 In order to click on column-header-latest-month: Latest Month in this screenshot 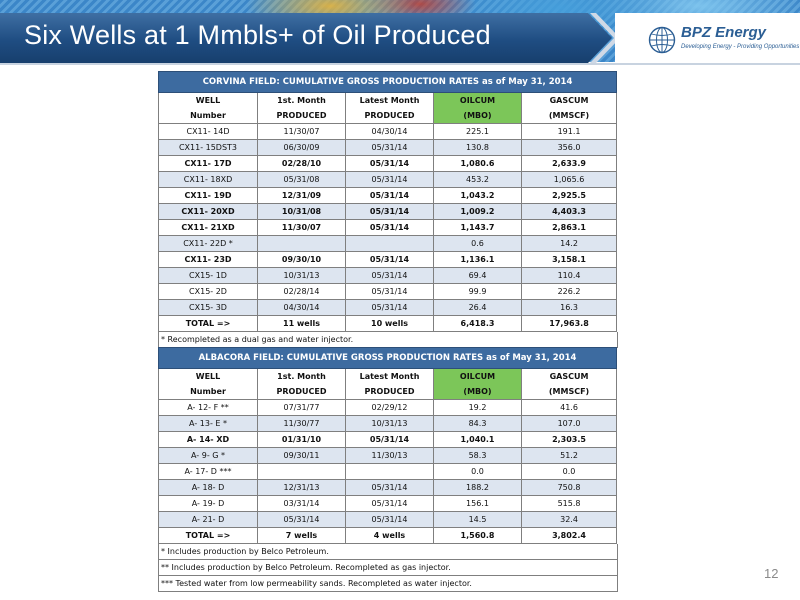, I will do `click(389, 100)`.